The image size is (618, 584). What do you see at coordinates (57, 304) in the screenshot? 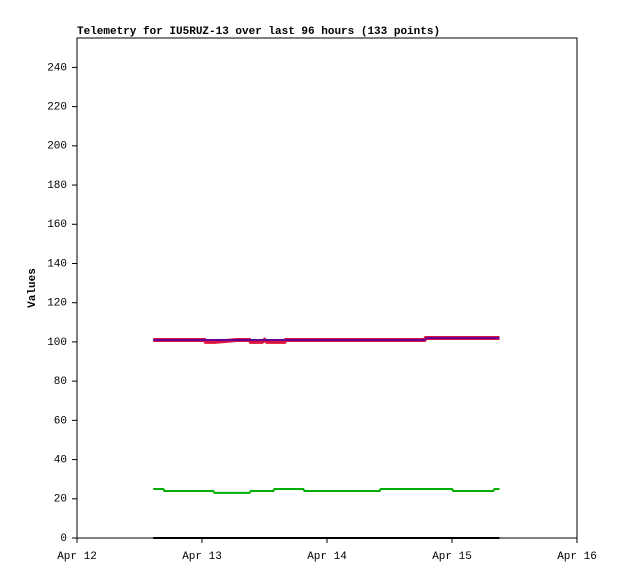
I see `y-tick-label: 120` at bounding box center [57, 304].